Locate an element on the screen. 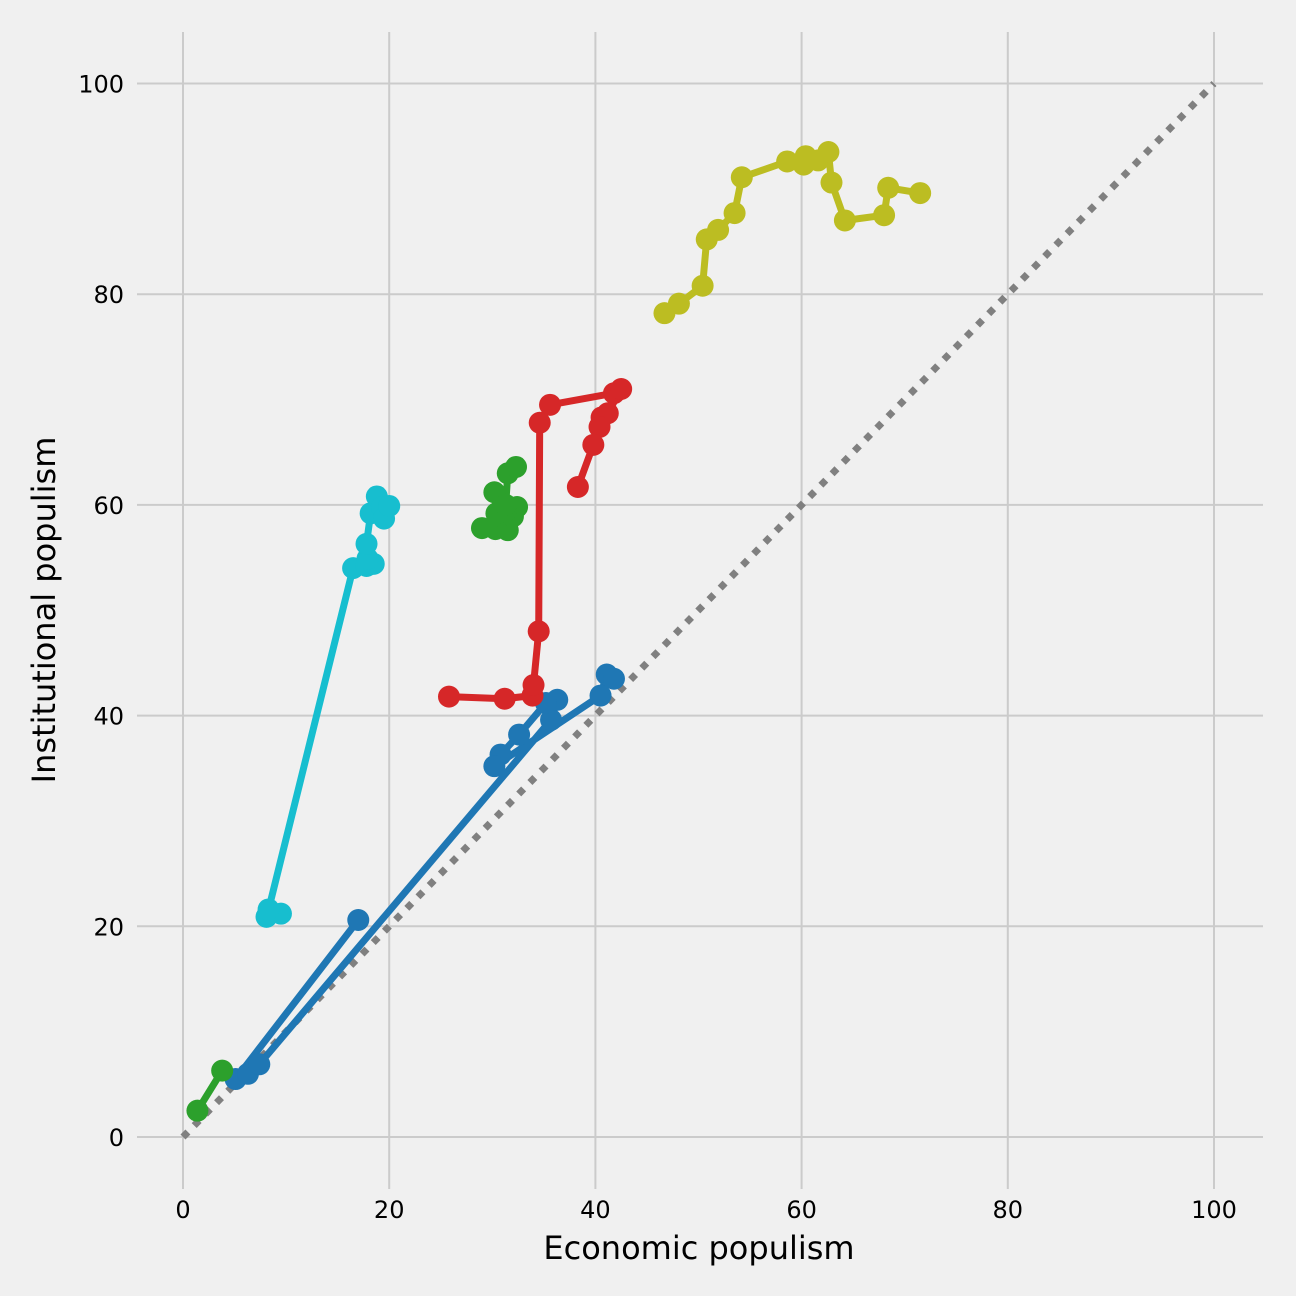 Image resolution: width=1296 pixels, height=1296 pixels. y-tick-label: 80 is located at coordinates (108, 295).